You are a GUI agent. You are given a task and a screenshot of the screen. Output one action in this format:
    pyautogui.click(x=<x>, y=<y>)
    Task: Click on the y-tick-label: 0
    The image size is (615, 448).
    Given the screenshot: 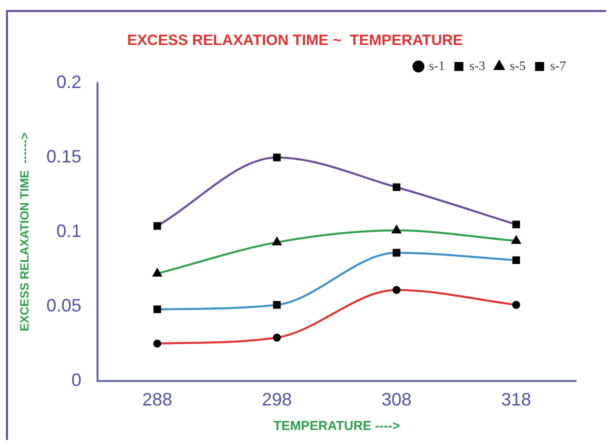 What is the action you would take?
    pyautogui.click(x=76, y=380)
    